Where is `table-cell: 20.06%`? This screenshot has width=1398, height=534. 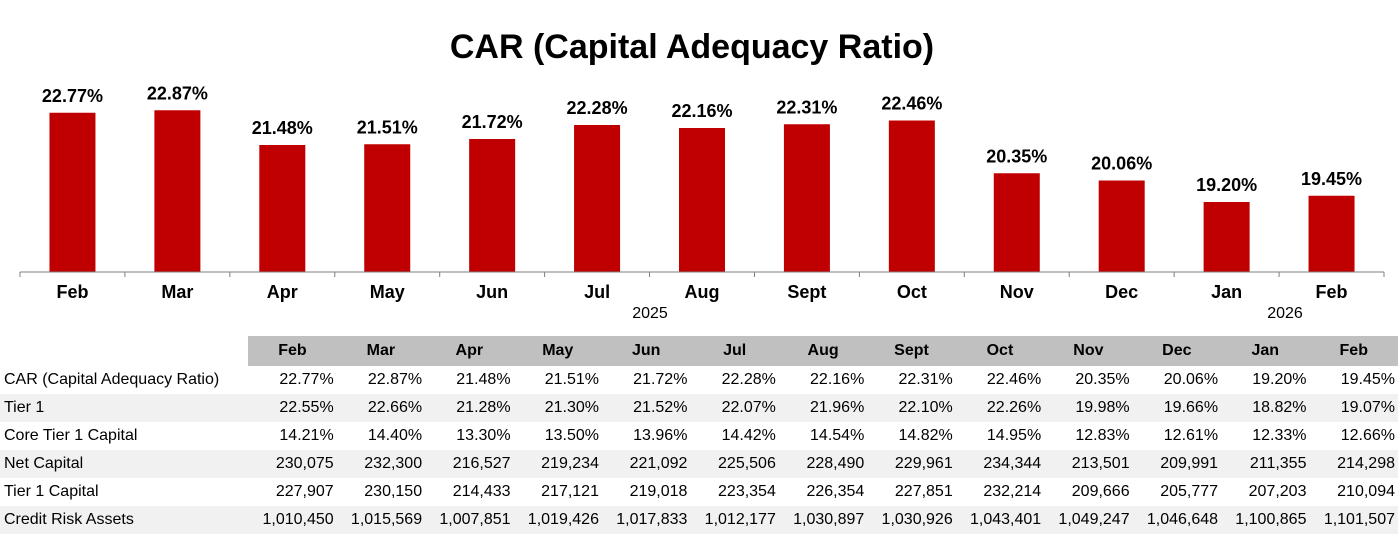
table-cell: 20.06% is located at coordinates (1191, 379).